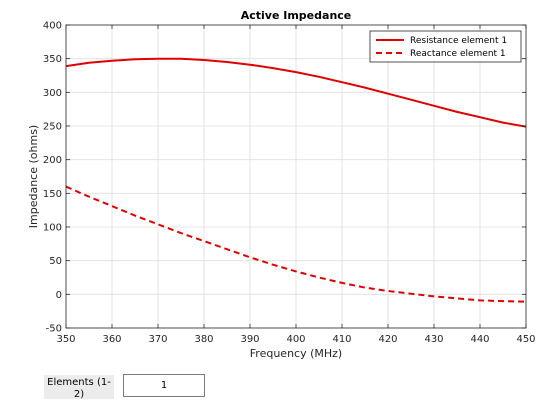  What do you see at coordinates (52, 228) in the screenshot?
I see `y-tick-label: 100` at bounding box center [52, 228].